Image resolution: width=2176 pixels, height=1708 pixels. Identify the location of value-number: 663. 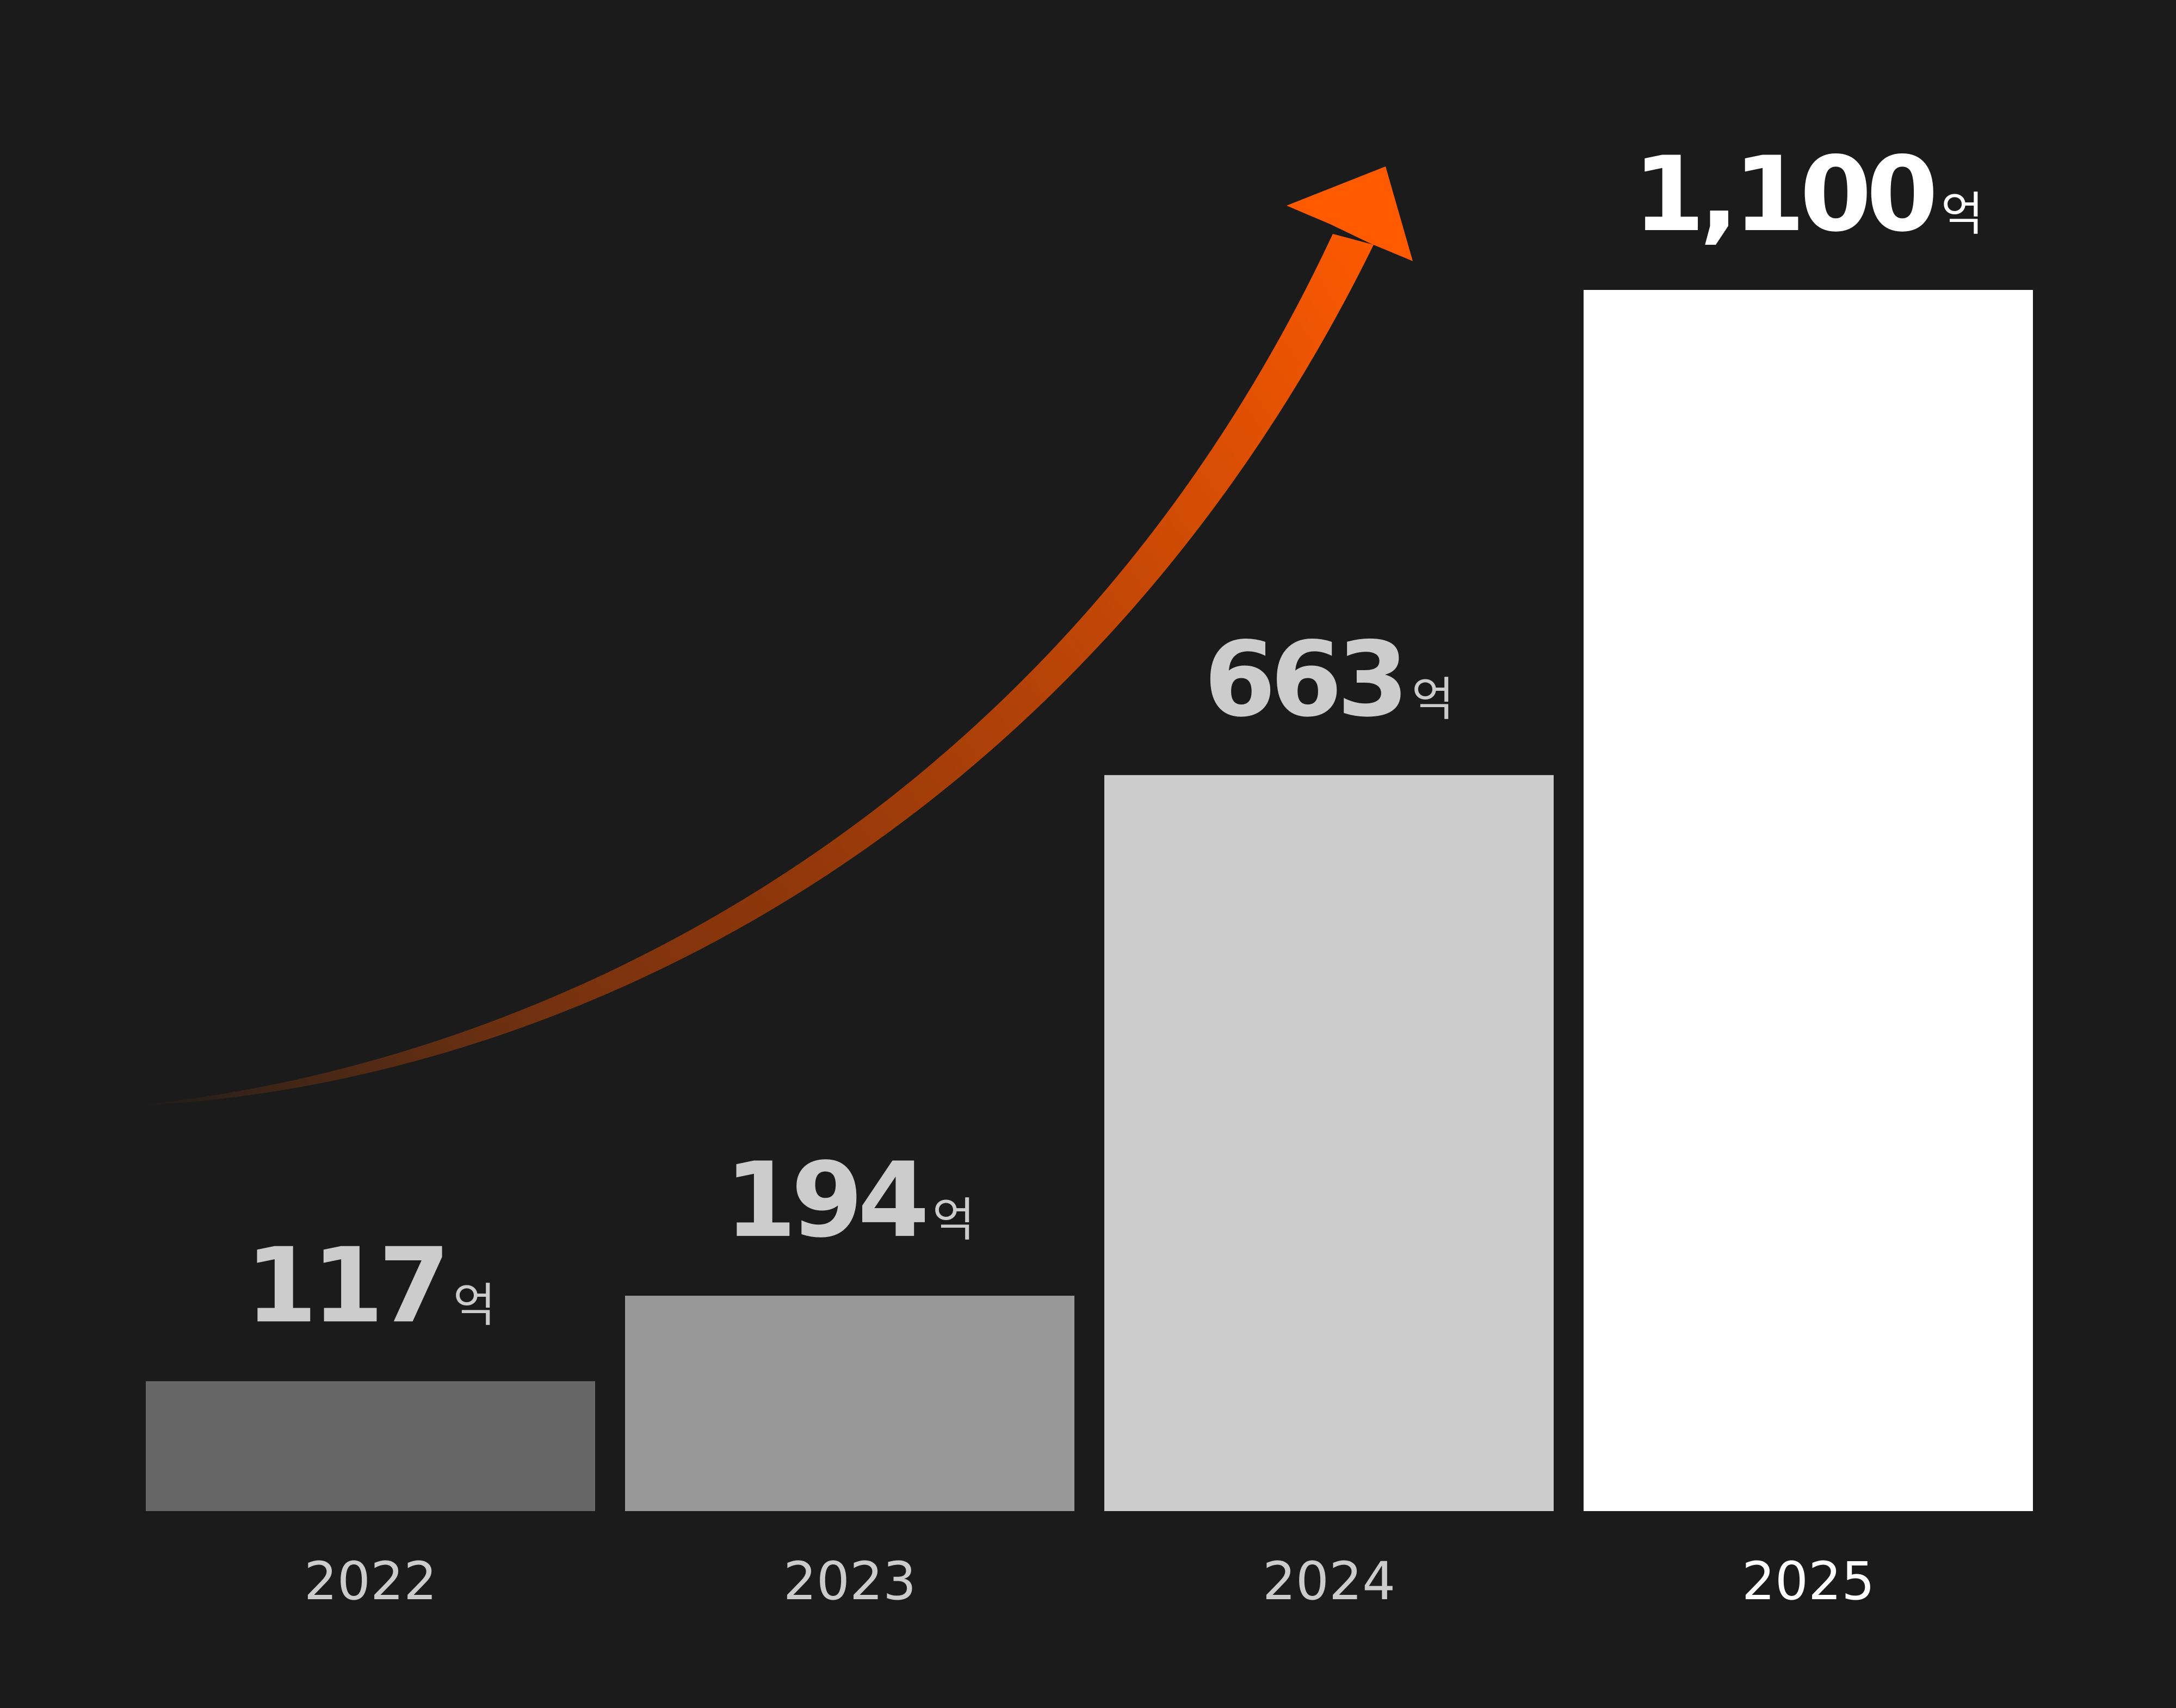
(1304, 680).